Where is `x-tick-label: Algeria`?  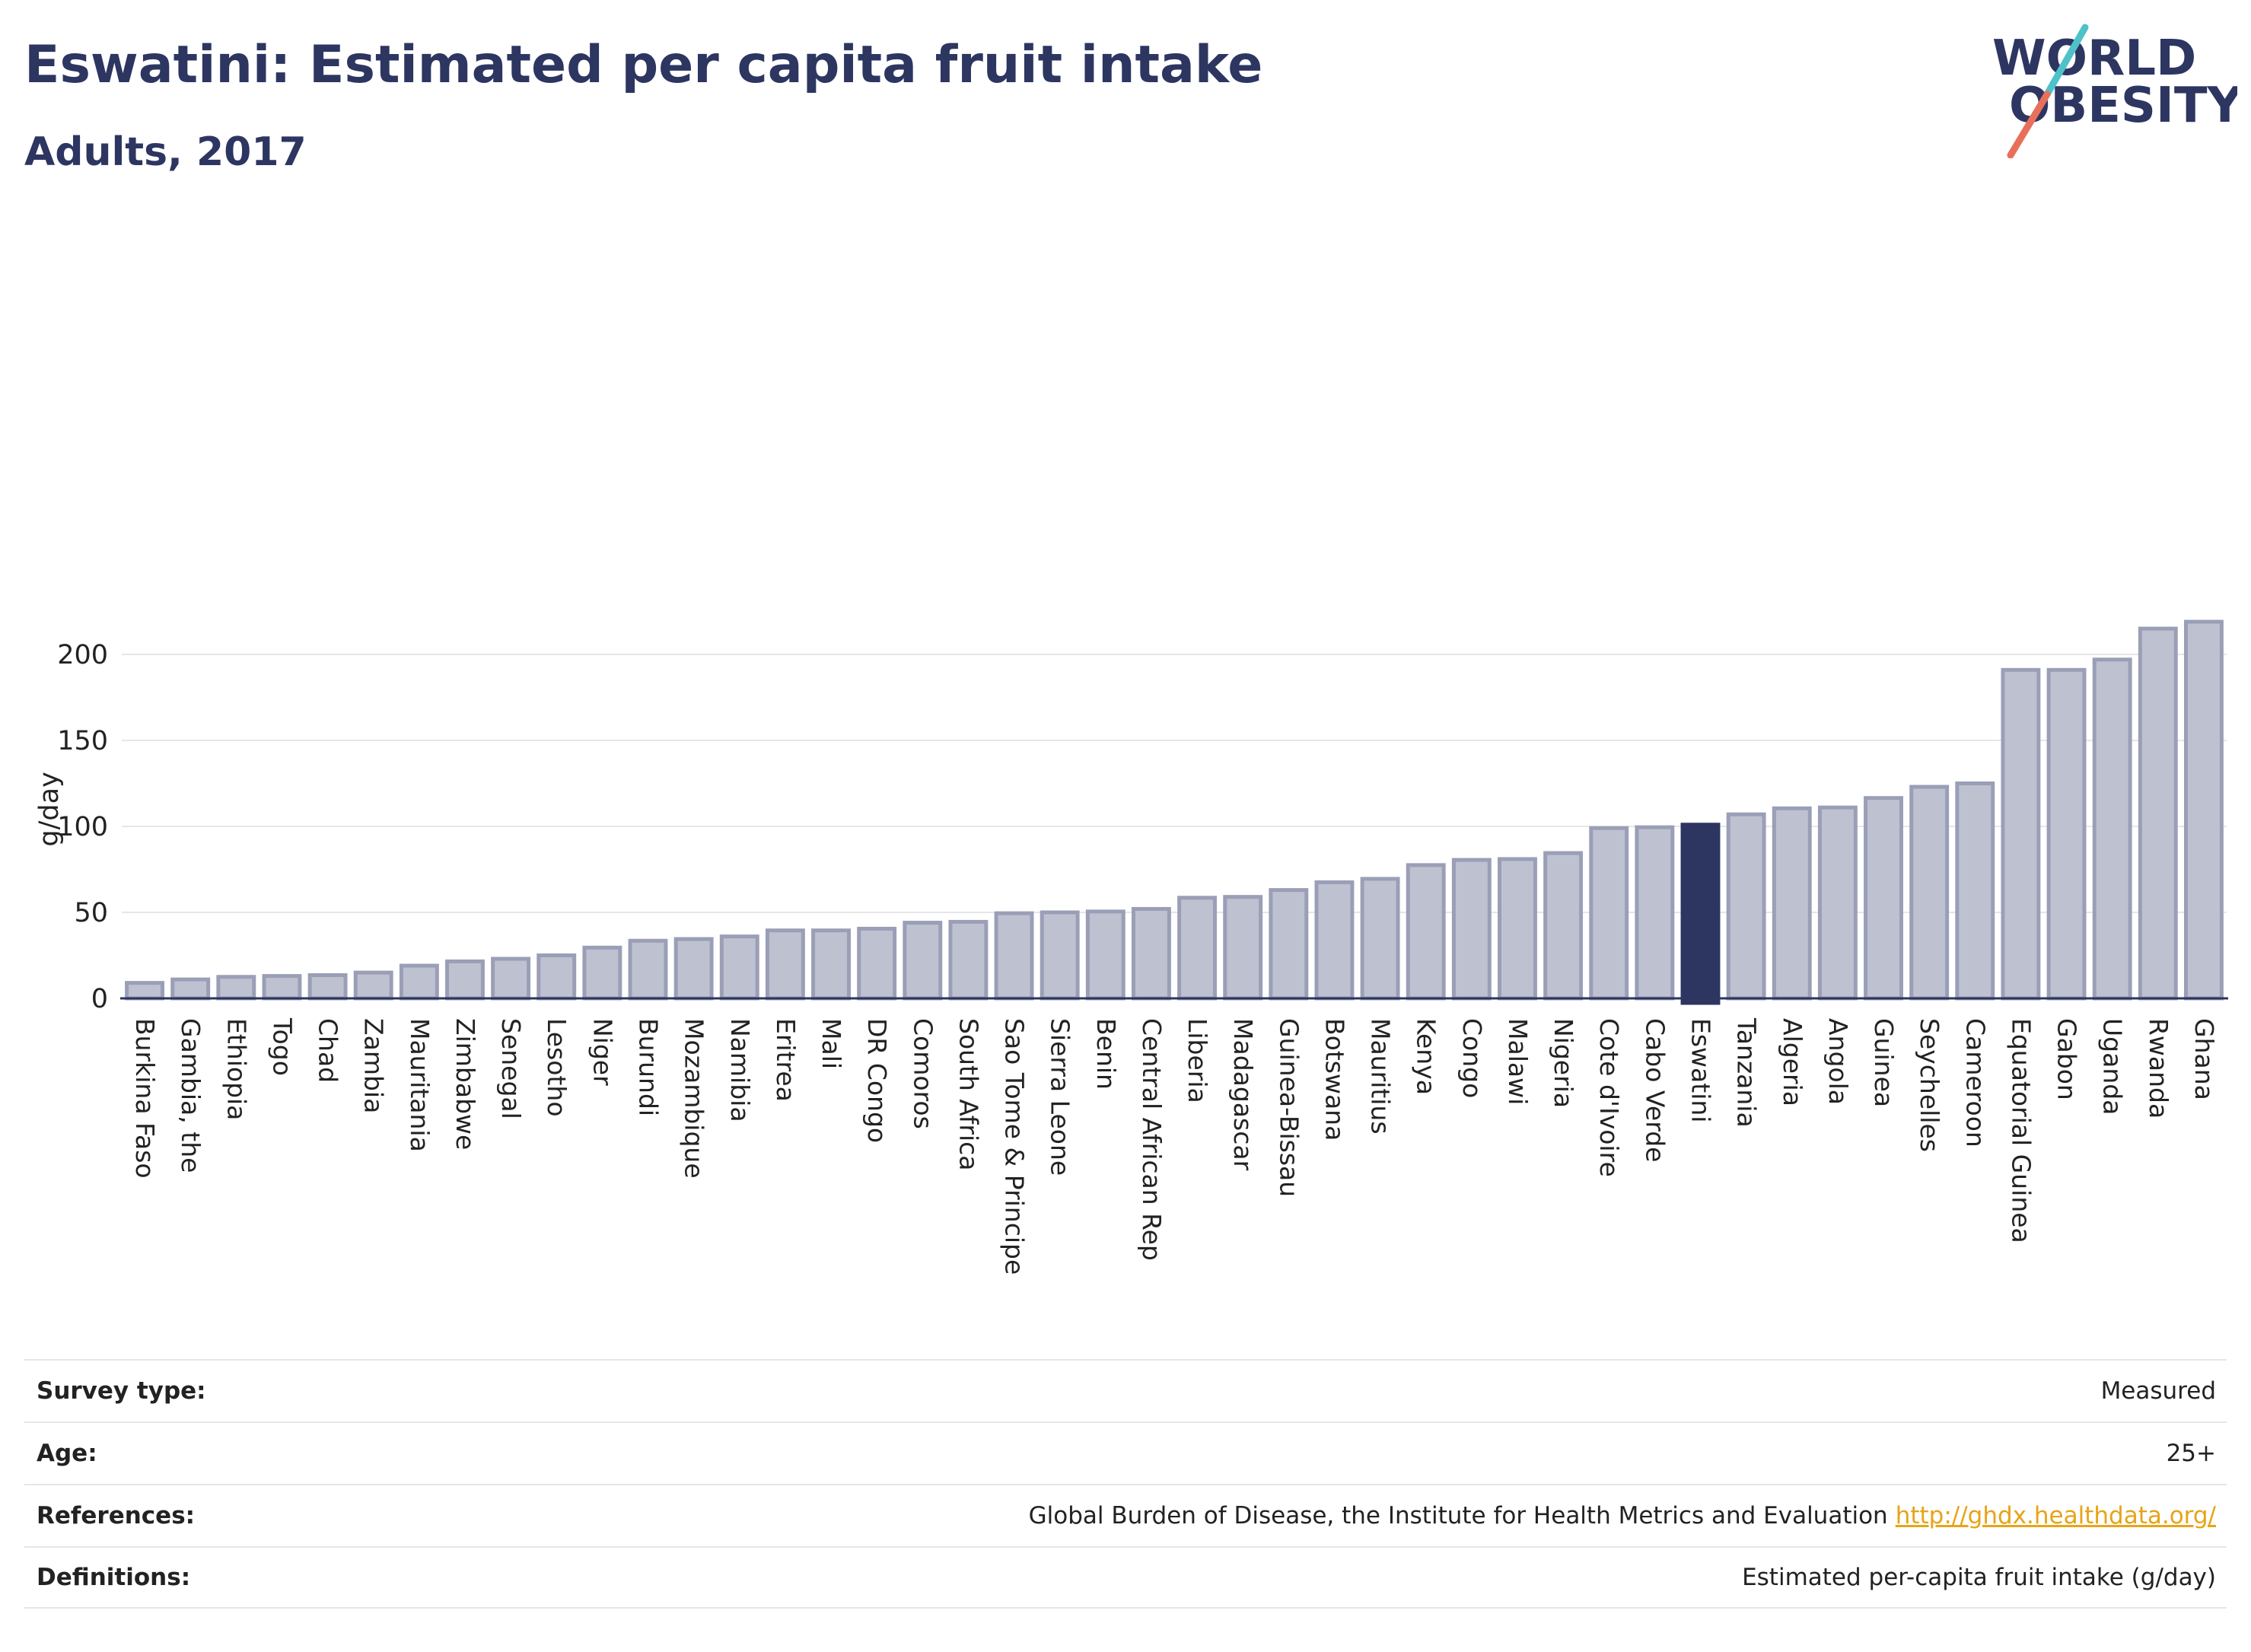
x-tick-label: Algeria is located at coordinates (1792, 1062).